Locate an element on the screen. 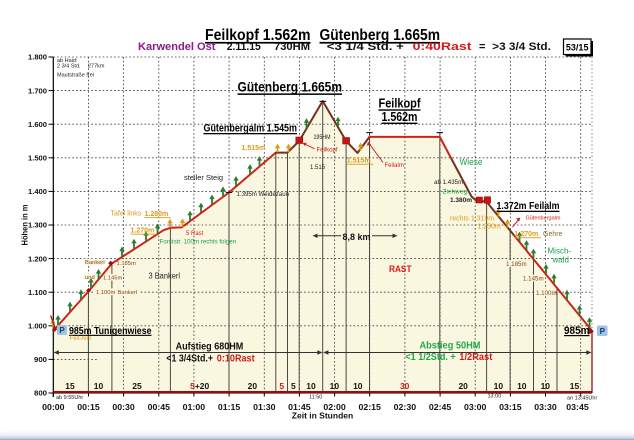  svg-text: Ziehweg is located at coordinates (455, 192).